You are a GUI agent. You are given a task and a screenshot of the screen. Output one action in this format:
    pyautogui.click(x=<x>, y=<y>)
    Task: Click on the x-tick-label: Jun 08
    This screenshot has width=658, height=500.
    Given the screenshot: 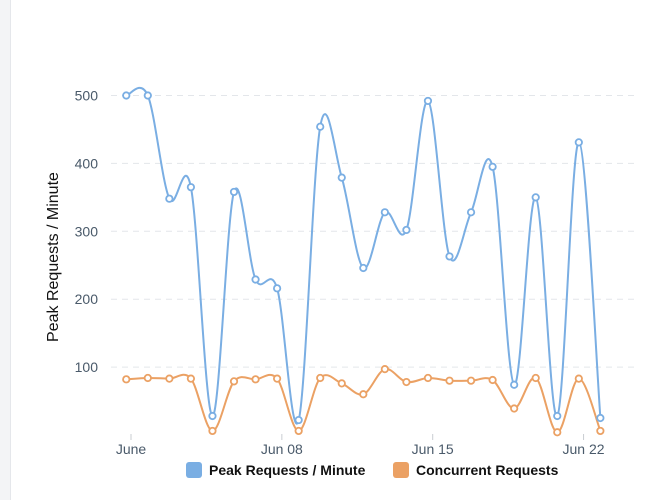 What is the action you would take?
    pyautogui.click(x=282, y=449)
    